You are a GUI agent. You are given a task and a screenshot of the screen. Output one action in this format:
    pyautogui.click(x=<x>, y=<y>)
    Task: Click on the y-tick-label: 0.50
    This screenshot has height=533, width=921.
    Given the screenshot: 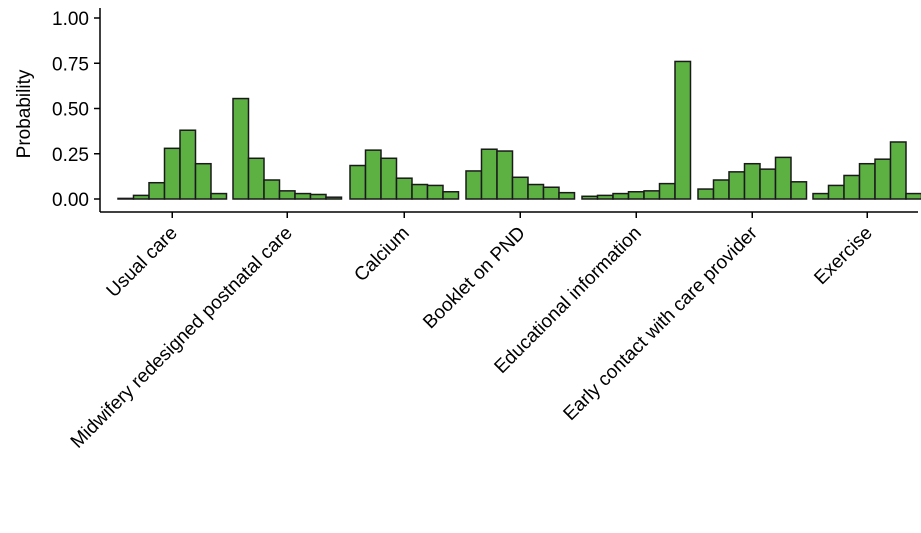 What is the action you would take?
    pyautogui.click(x=70, y=110)
    